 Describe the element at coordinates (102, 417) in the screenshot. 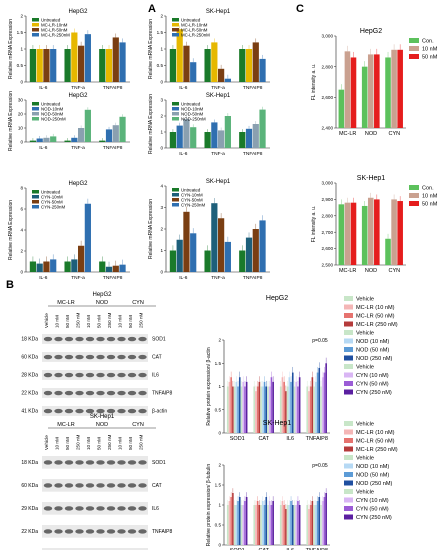

I see `blot-title: SK-Hep1` at that location.